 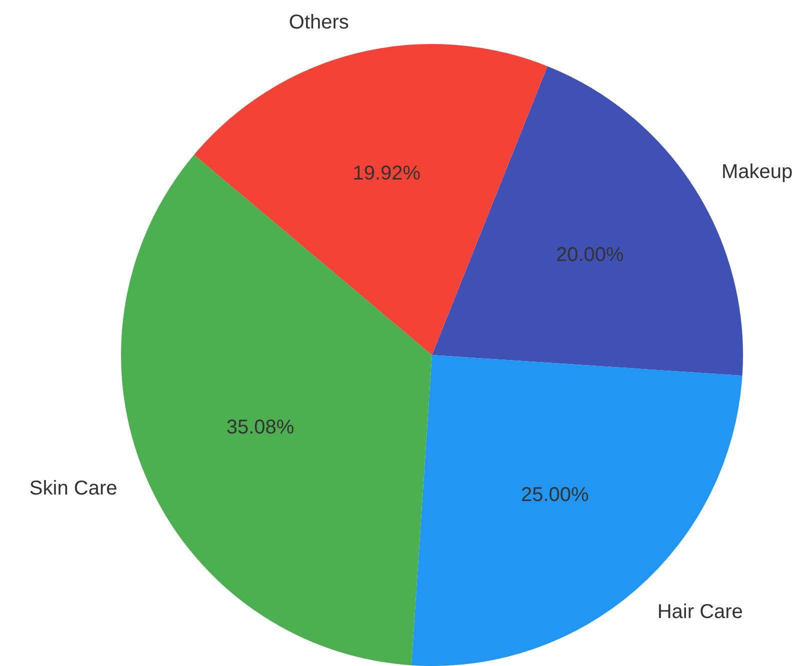 I want to click on data-label: 20.00%, so click(x=590, y=255).